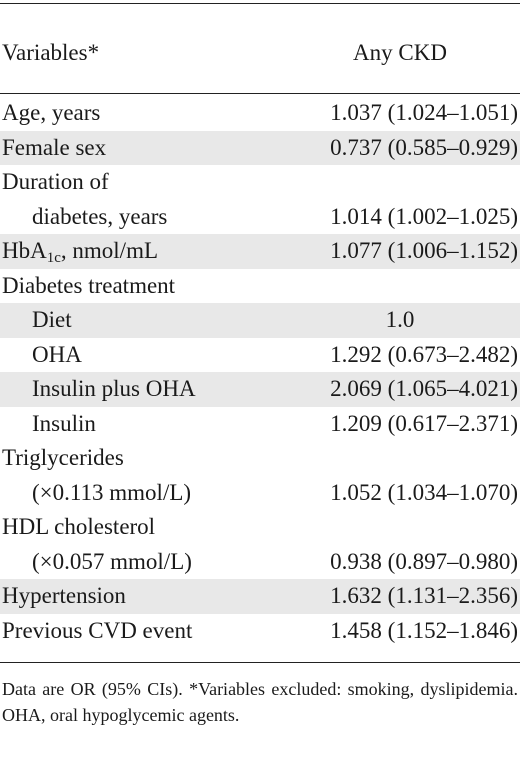  I want to click on row-label: Age, years, so click(51, 112).